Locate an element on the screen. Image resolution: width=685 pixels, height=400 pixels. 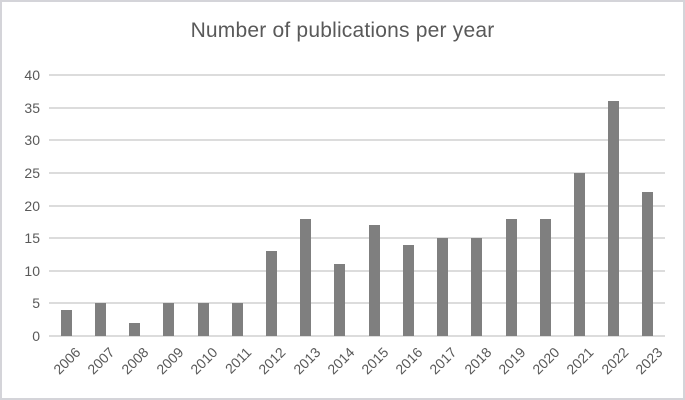
x-axis-tick-label: 2009 is located at coordinates (169, 361).